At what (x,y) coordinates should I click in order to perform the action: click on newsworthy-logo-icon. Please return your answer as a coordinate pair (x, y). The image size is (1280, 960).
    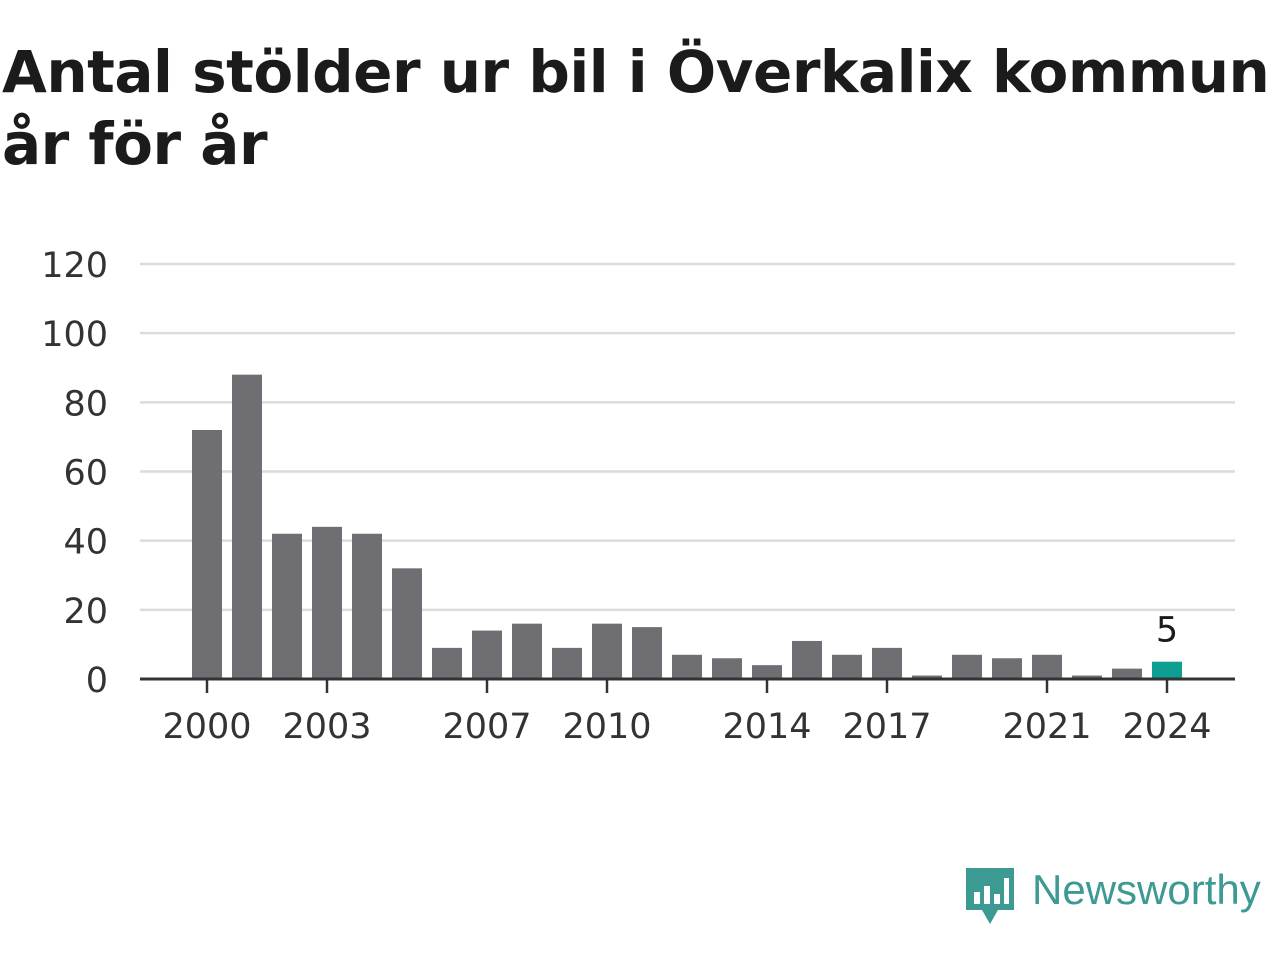
    Looking at the image, I should click on (990, 896).